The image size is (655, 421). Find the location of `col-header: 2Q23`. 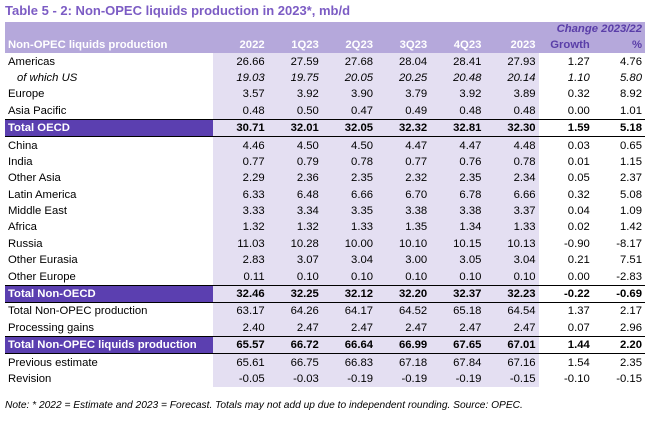

col-header: 2Q23 is located at coordinates (349, 45).